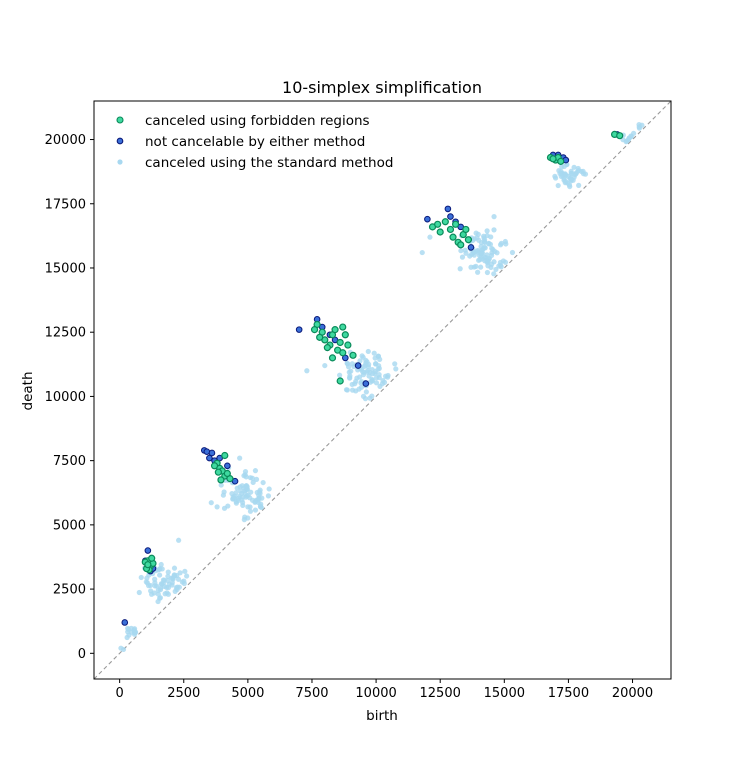 Image resolution: width=746 pixels, height=773 pixels. I want to click on x-axis-ticks: 0 2500 5000 7500 10000 12500 15000 17500 20000, so click(384, 690).